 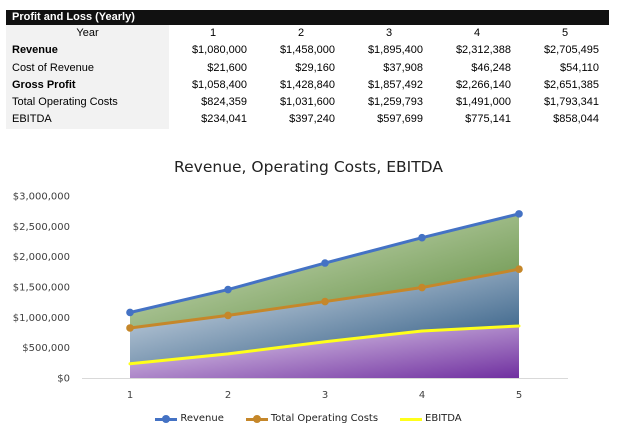 I want to click on legend-label: Revenue, so click(x=202, y=418).